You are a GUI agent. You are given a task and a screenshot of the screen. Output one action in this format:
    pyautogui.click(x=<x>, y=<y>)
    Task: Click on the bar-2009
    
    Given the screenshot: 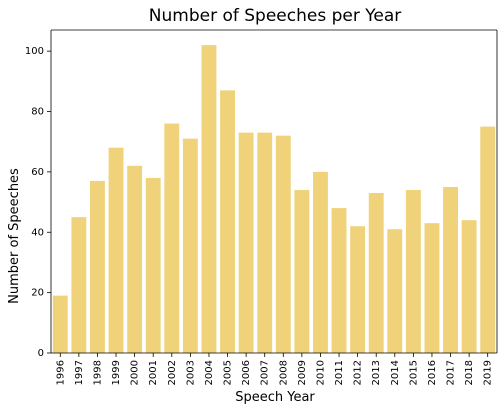 What is the action you would take?
    pyautogui.click(x=302, y=271)
    